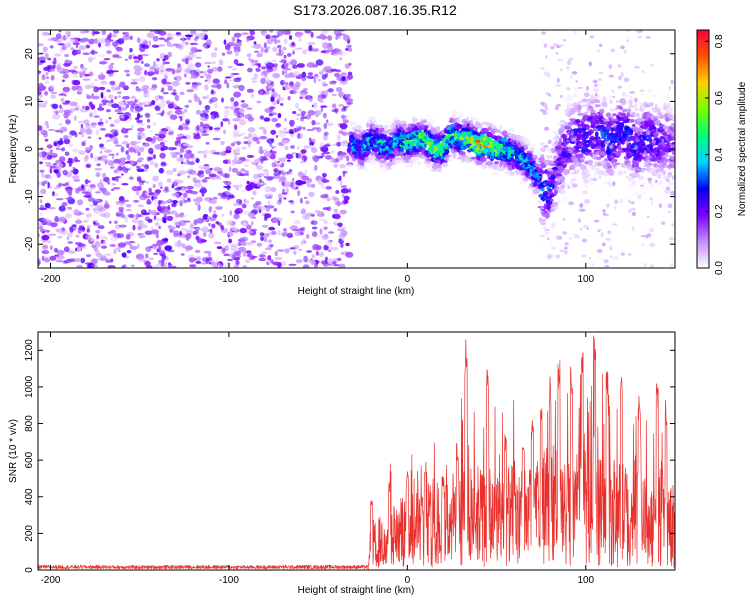 The width and height of the screenshot is (750, 600). What do you see at coordinates (719, 154) in the screenshot?
I see `colorbar-tick-label: 0.4` at bounding box center [719, 154].